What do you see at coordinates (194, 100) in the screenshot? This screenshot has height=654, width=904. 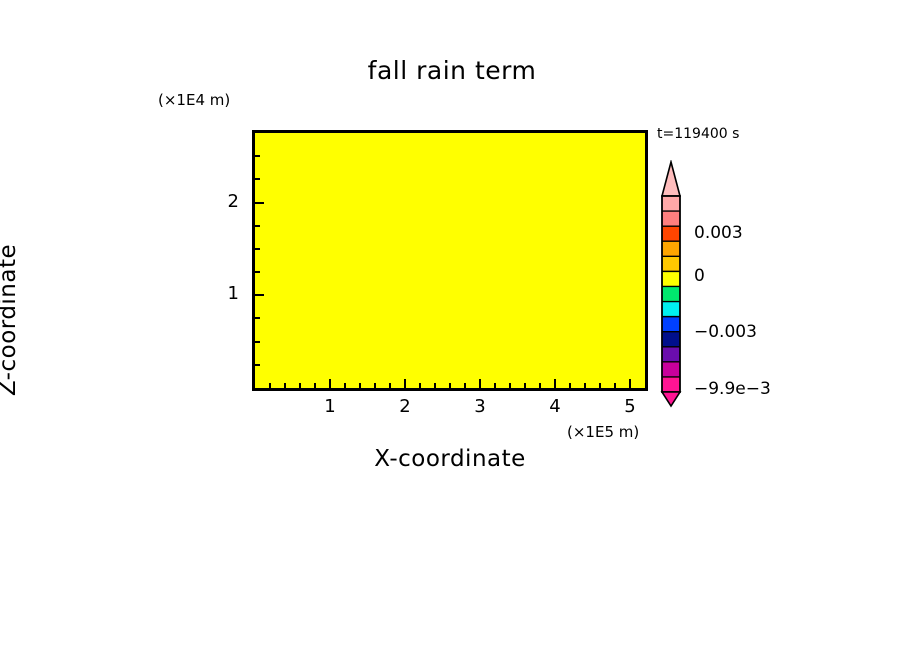 I see `y-axis-unit-label: (×1E4 m)` at bounding box center [194, 100].